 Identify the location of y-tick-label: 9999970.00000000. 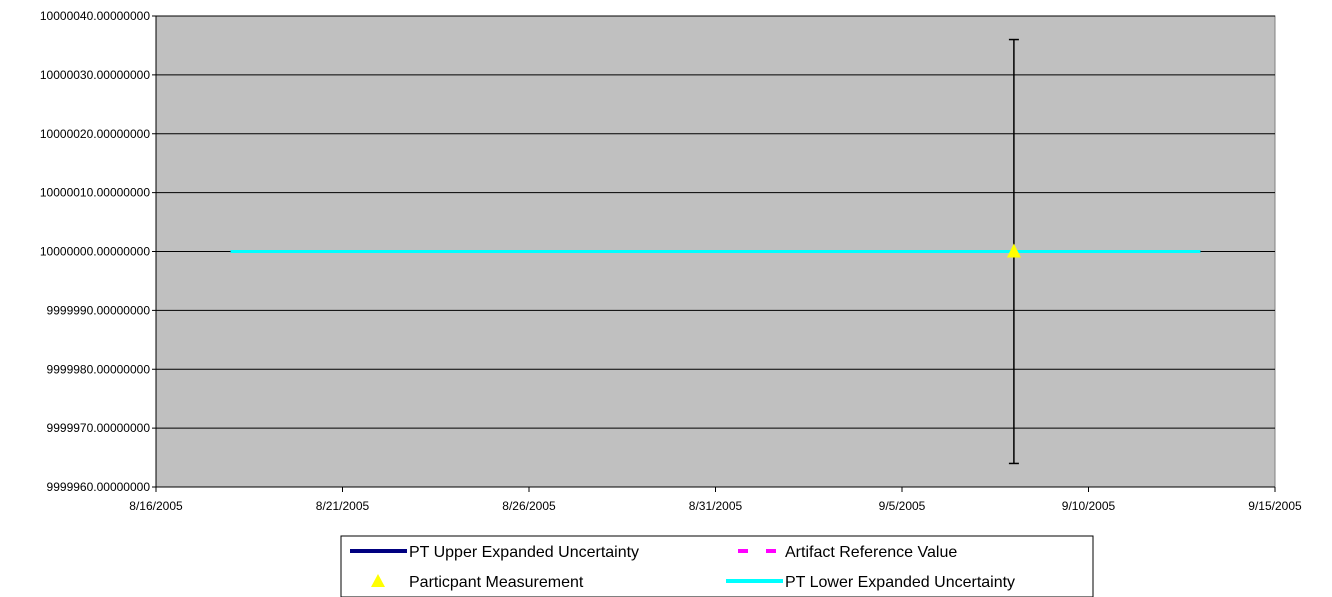
(99, 428).